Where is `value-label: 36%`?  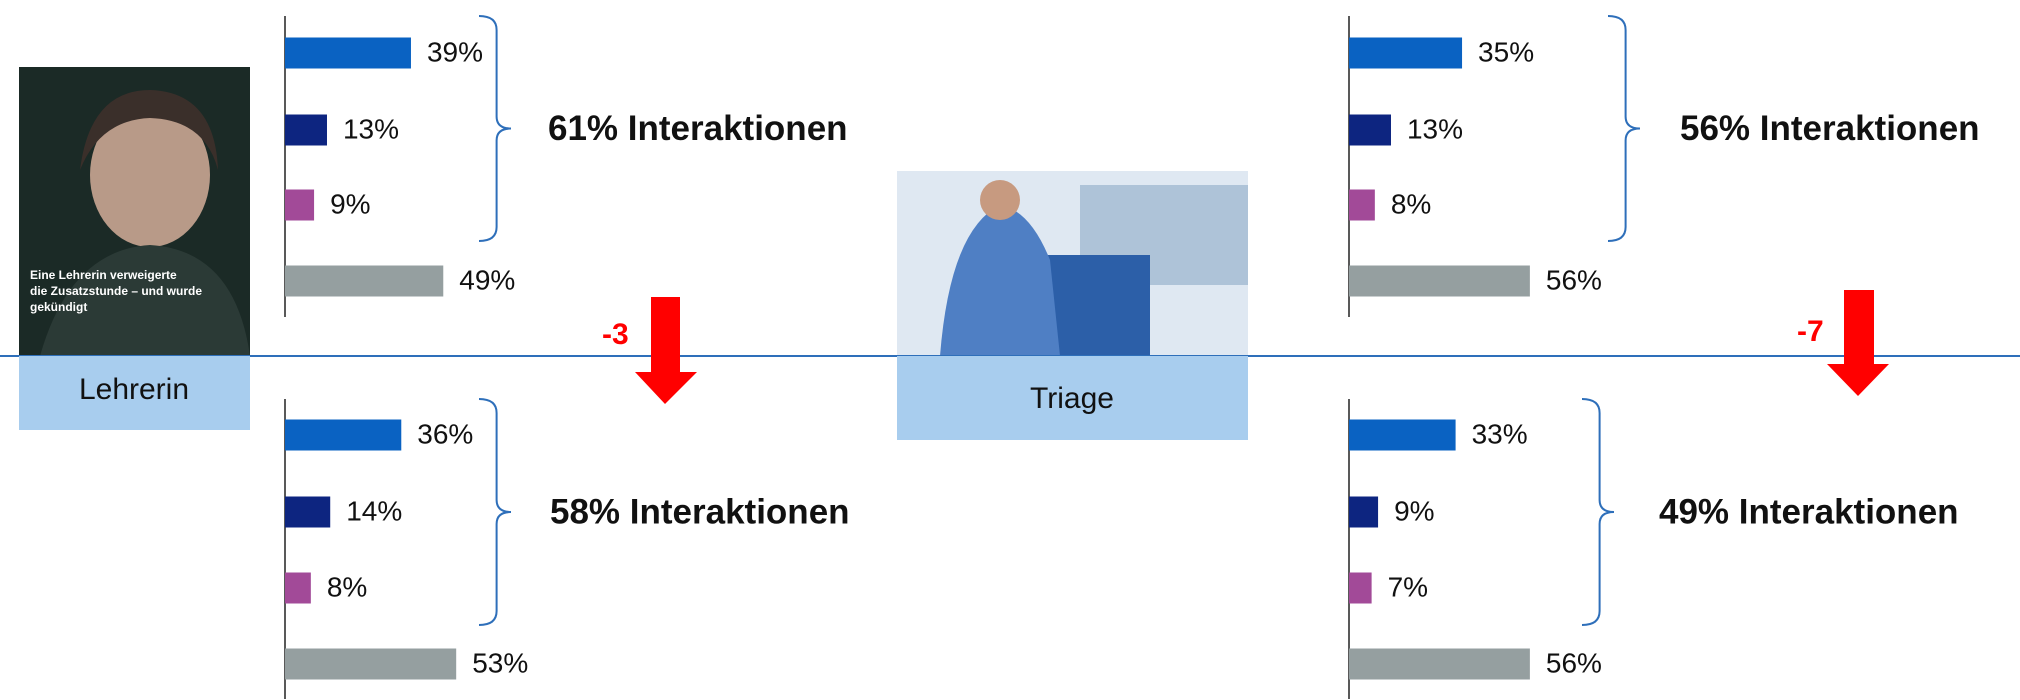 value-label: 36% is located at coordinates (445, 433).